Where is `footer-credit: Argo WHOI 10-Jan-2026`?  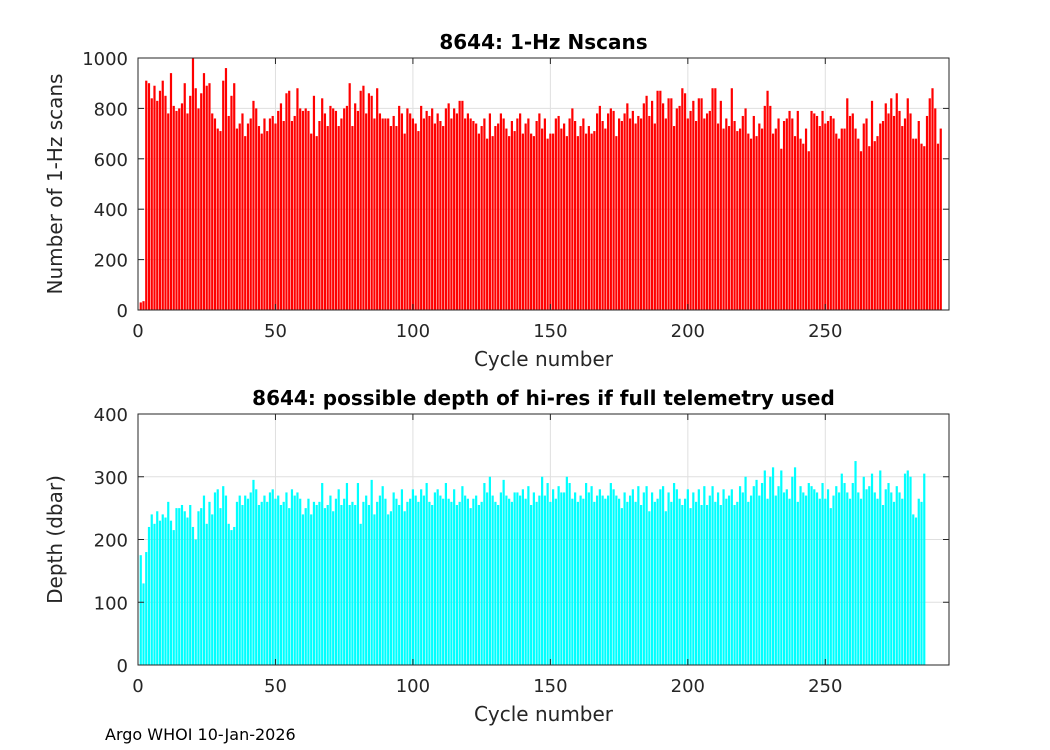
footer-credit: Argo WHOI 10-Jan-2026 is located at coordinates (200, 734).